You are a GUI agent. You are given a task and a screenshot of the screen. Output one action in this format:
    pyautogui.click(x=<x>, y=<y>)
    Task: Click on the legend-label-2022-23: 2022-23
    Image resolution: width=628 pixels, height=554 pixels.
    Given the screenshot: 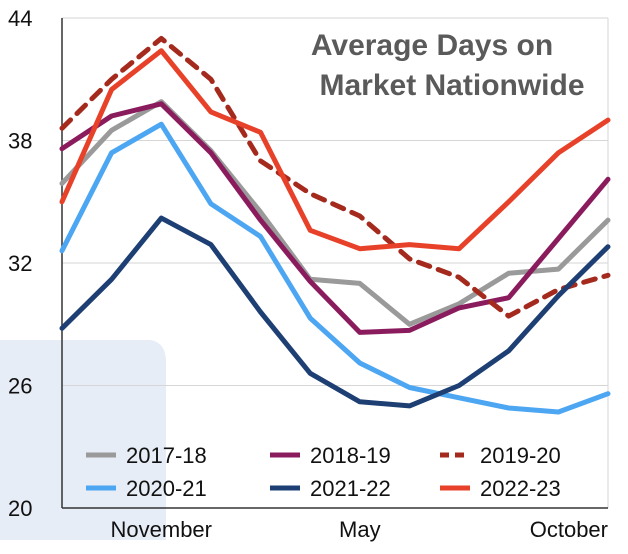 What is the action you would take?
    pyautogui.click(x=520, y=488)
    